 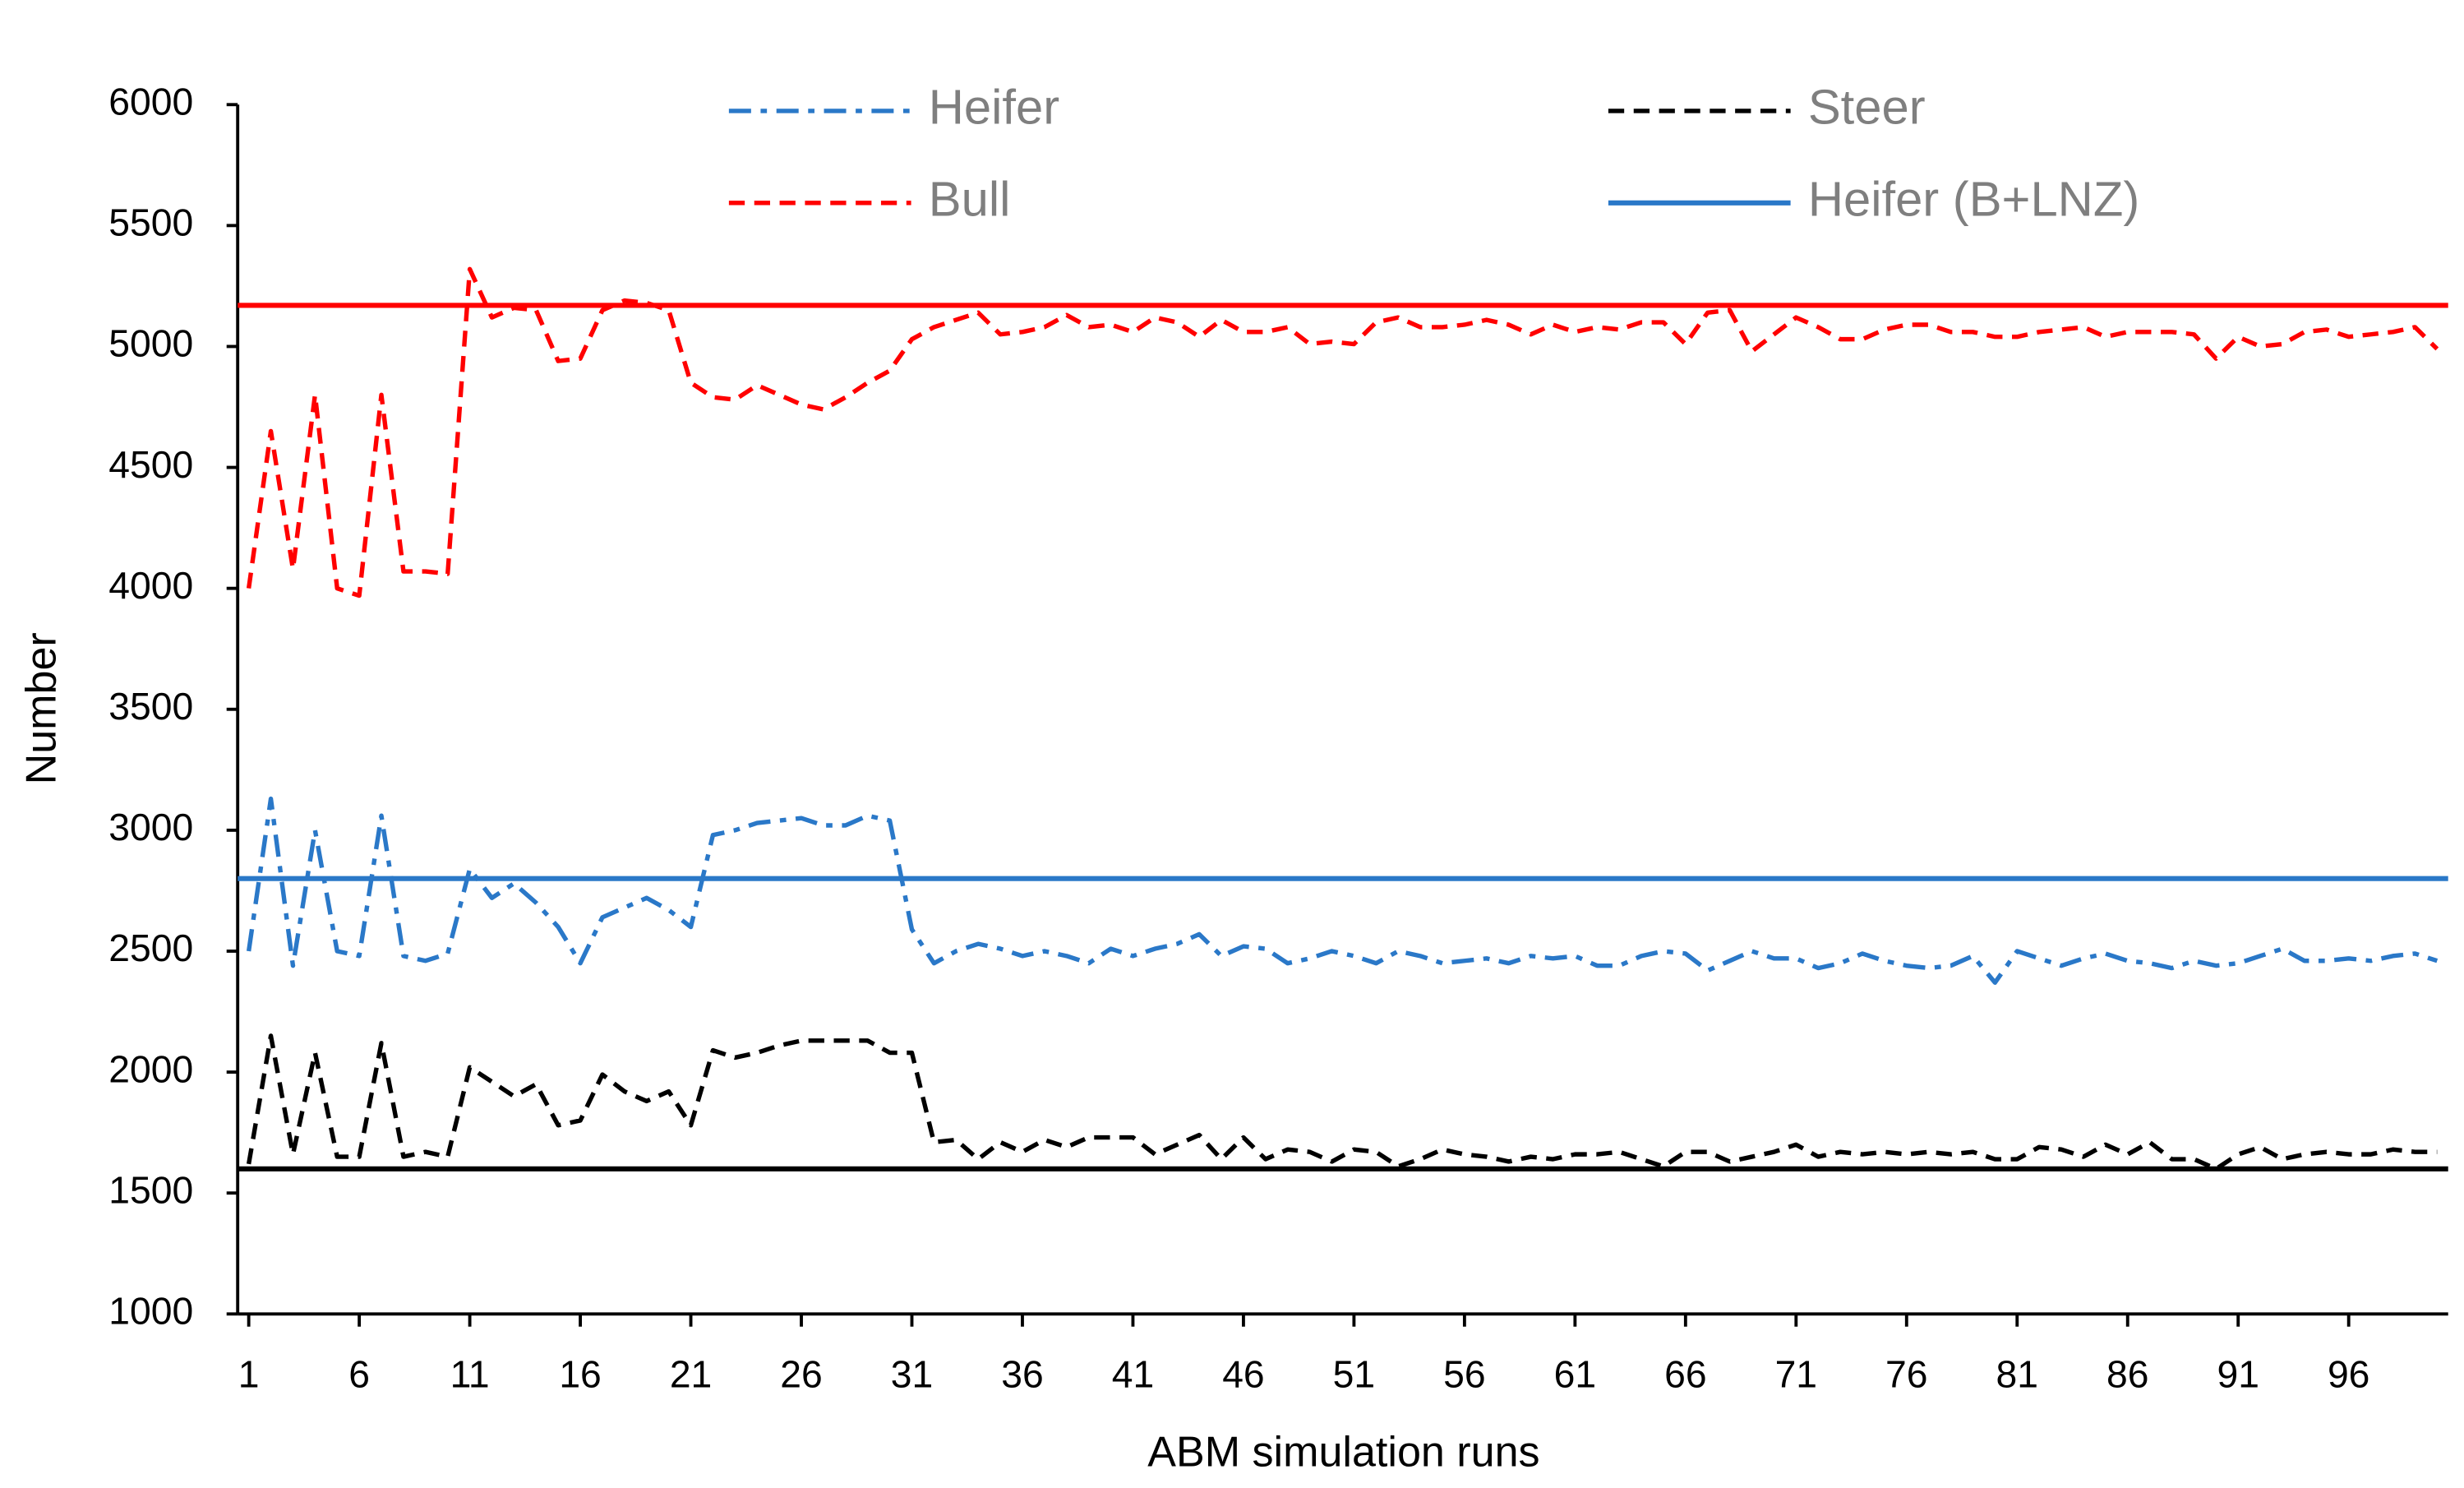 I want to click on x-tick-label: 31, so click(x=912, y=1374).